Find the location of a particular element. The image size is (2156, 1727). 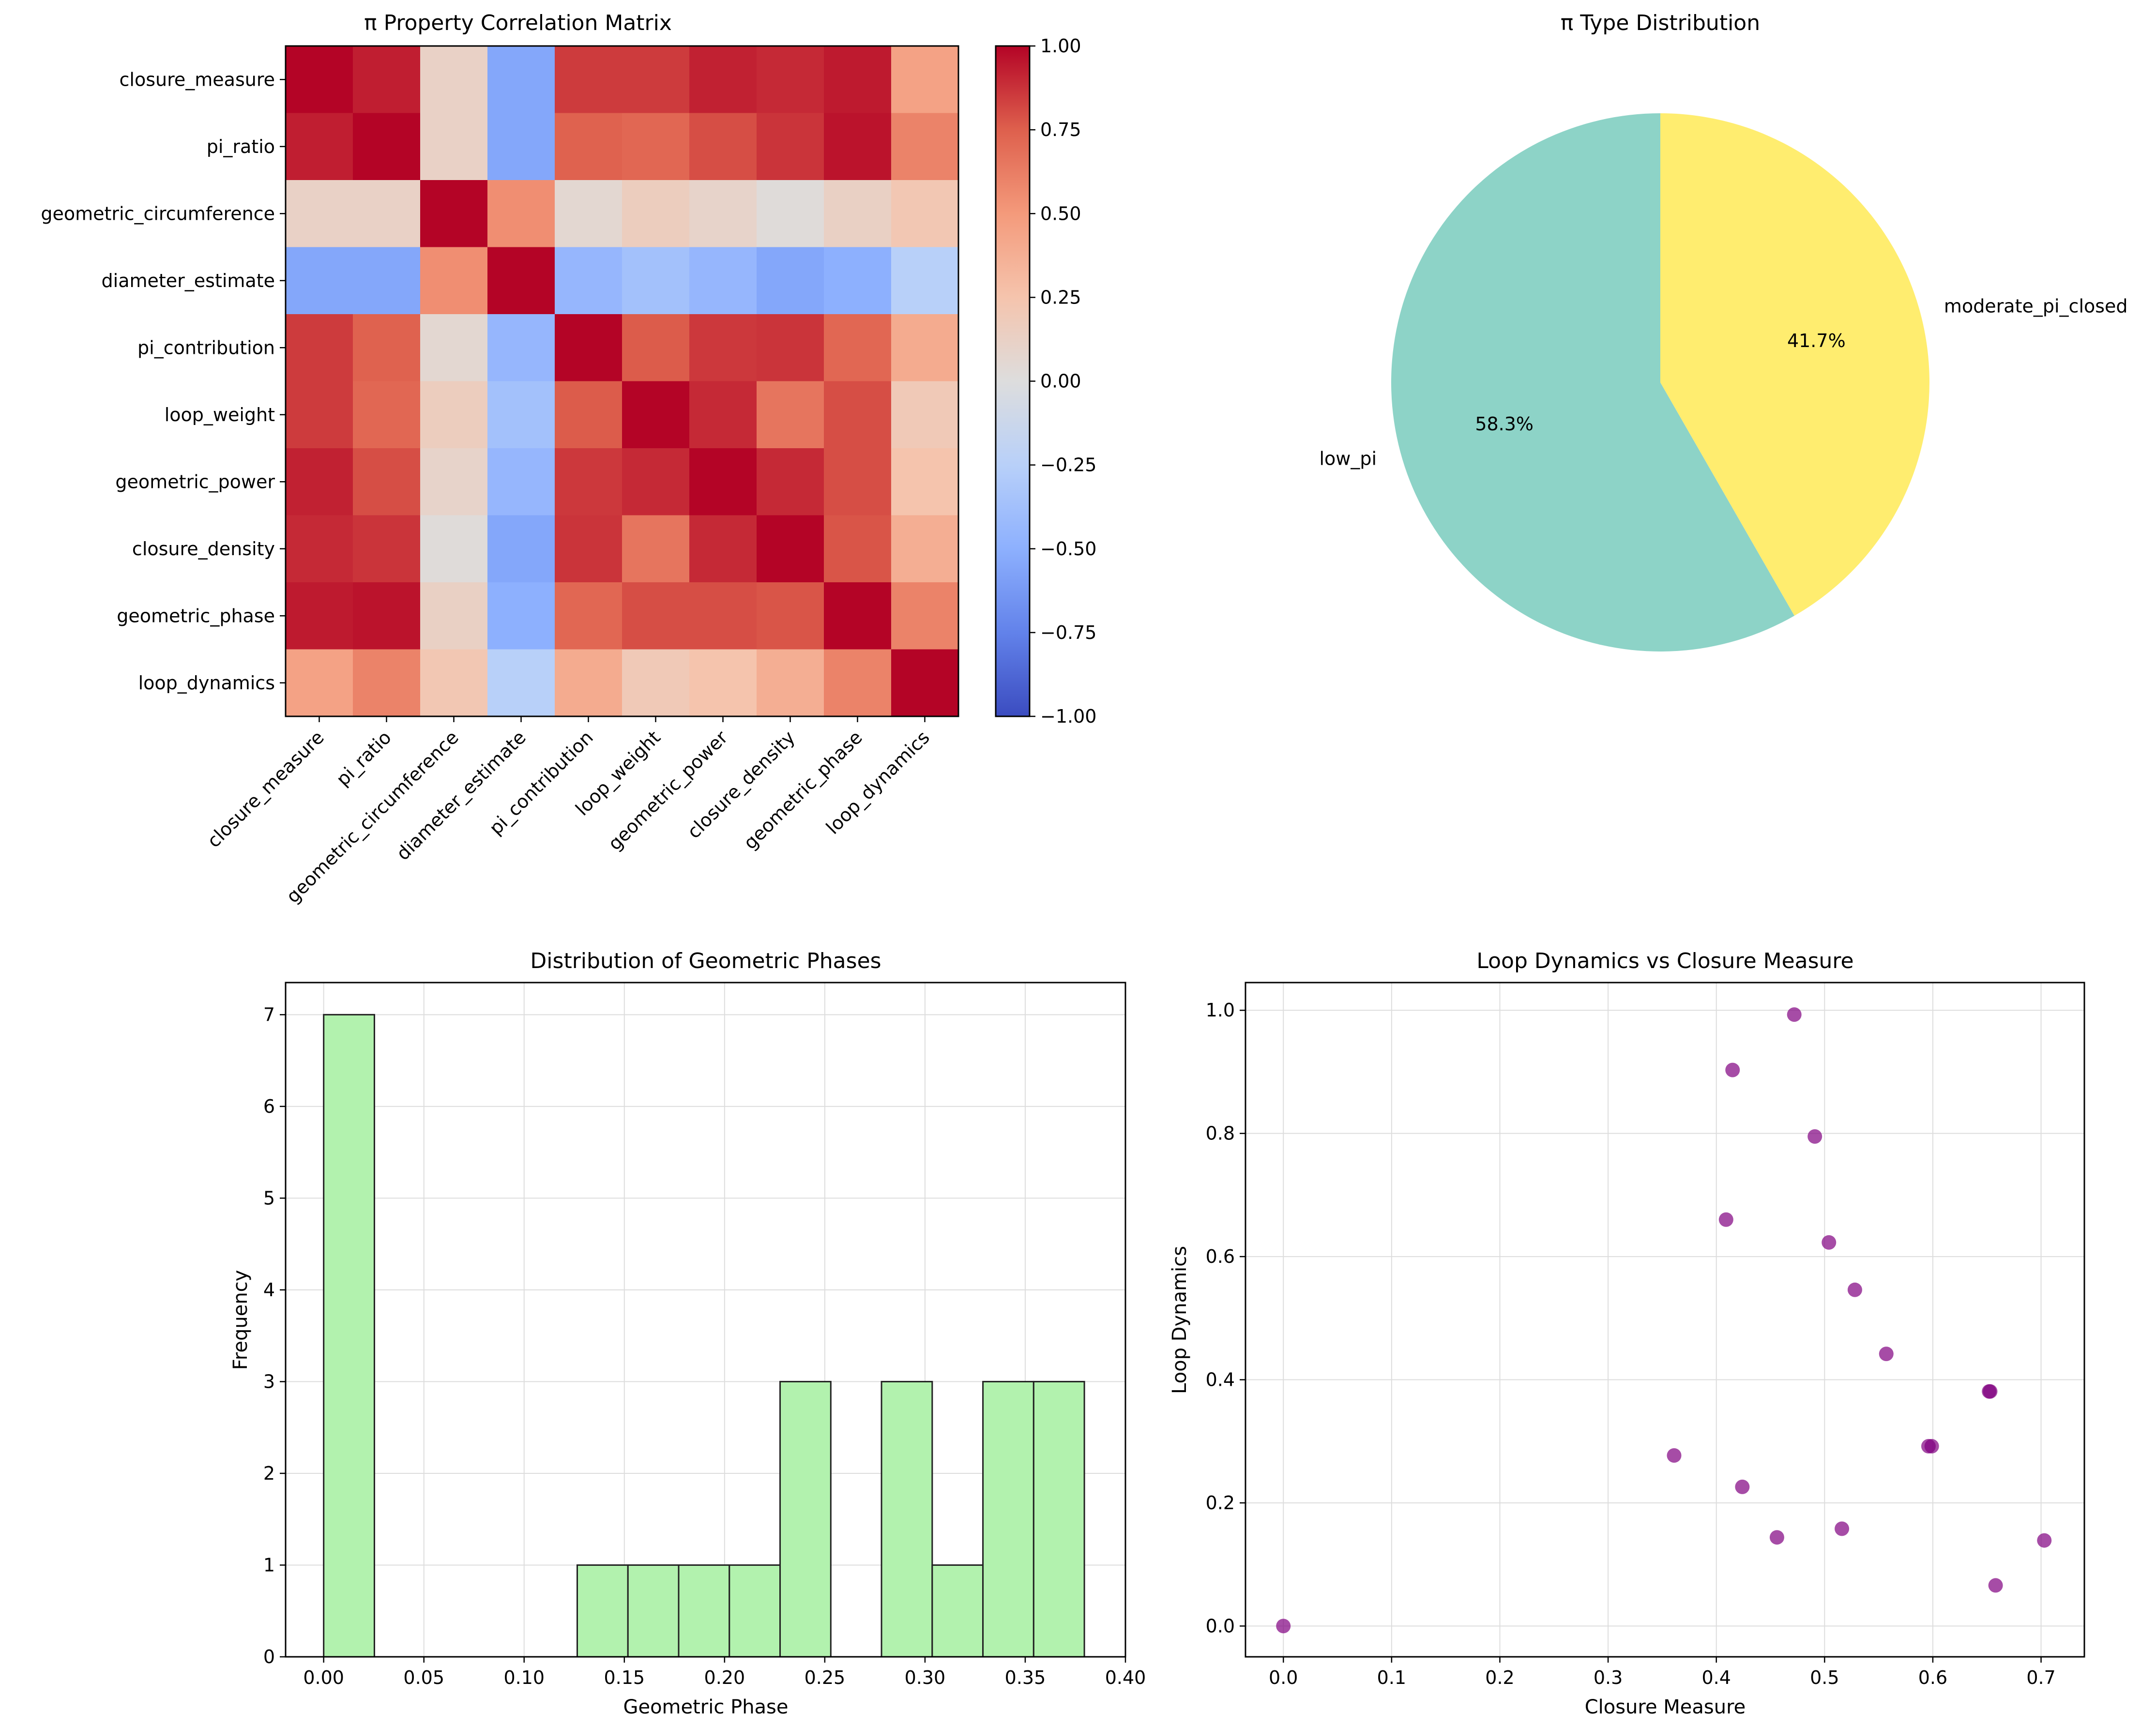

heatmap-cells is located at coordinates (623, 381).